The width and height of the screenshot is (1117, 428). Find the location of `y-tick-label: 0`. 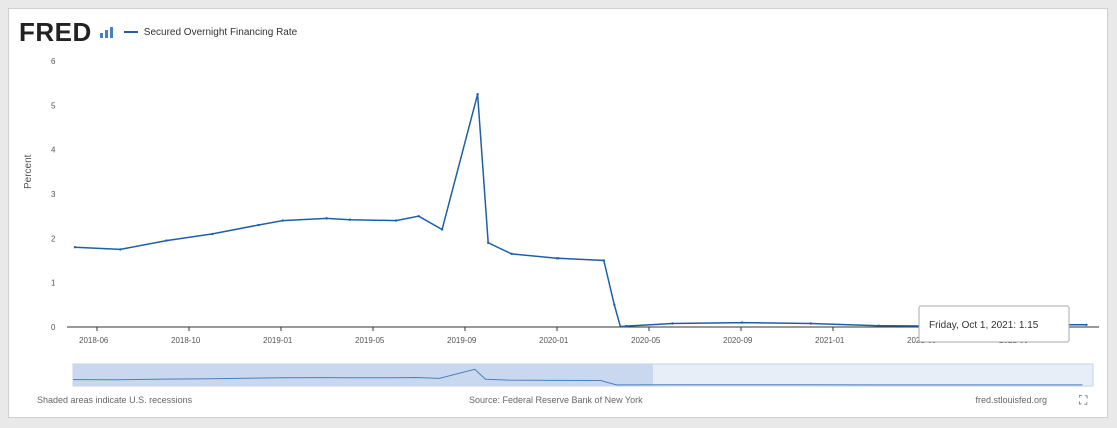

y-tick-label: 0 is located at coordinates (53, 327).